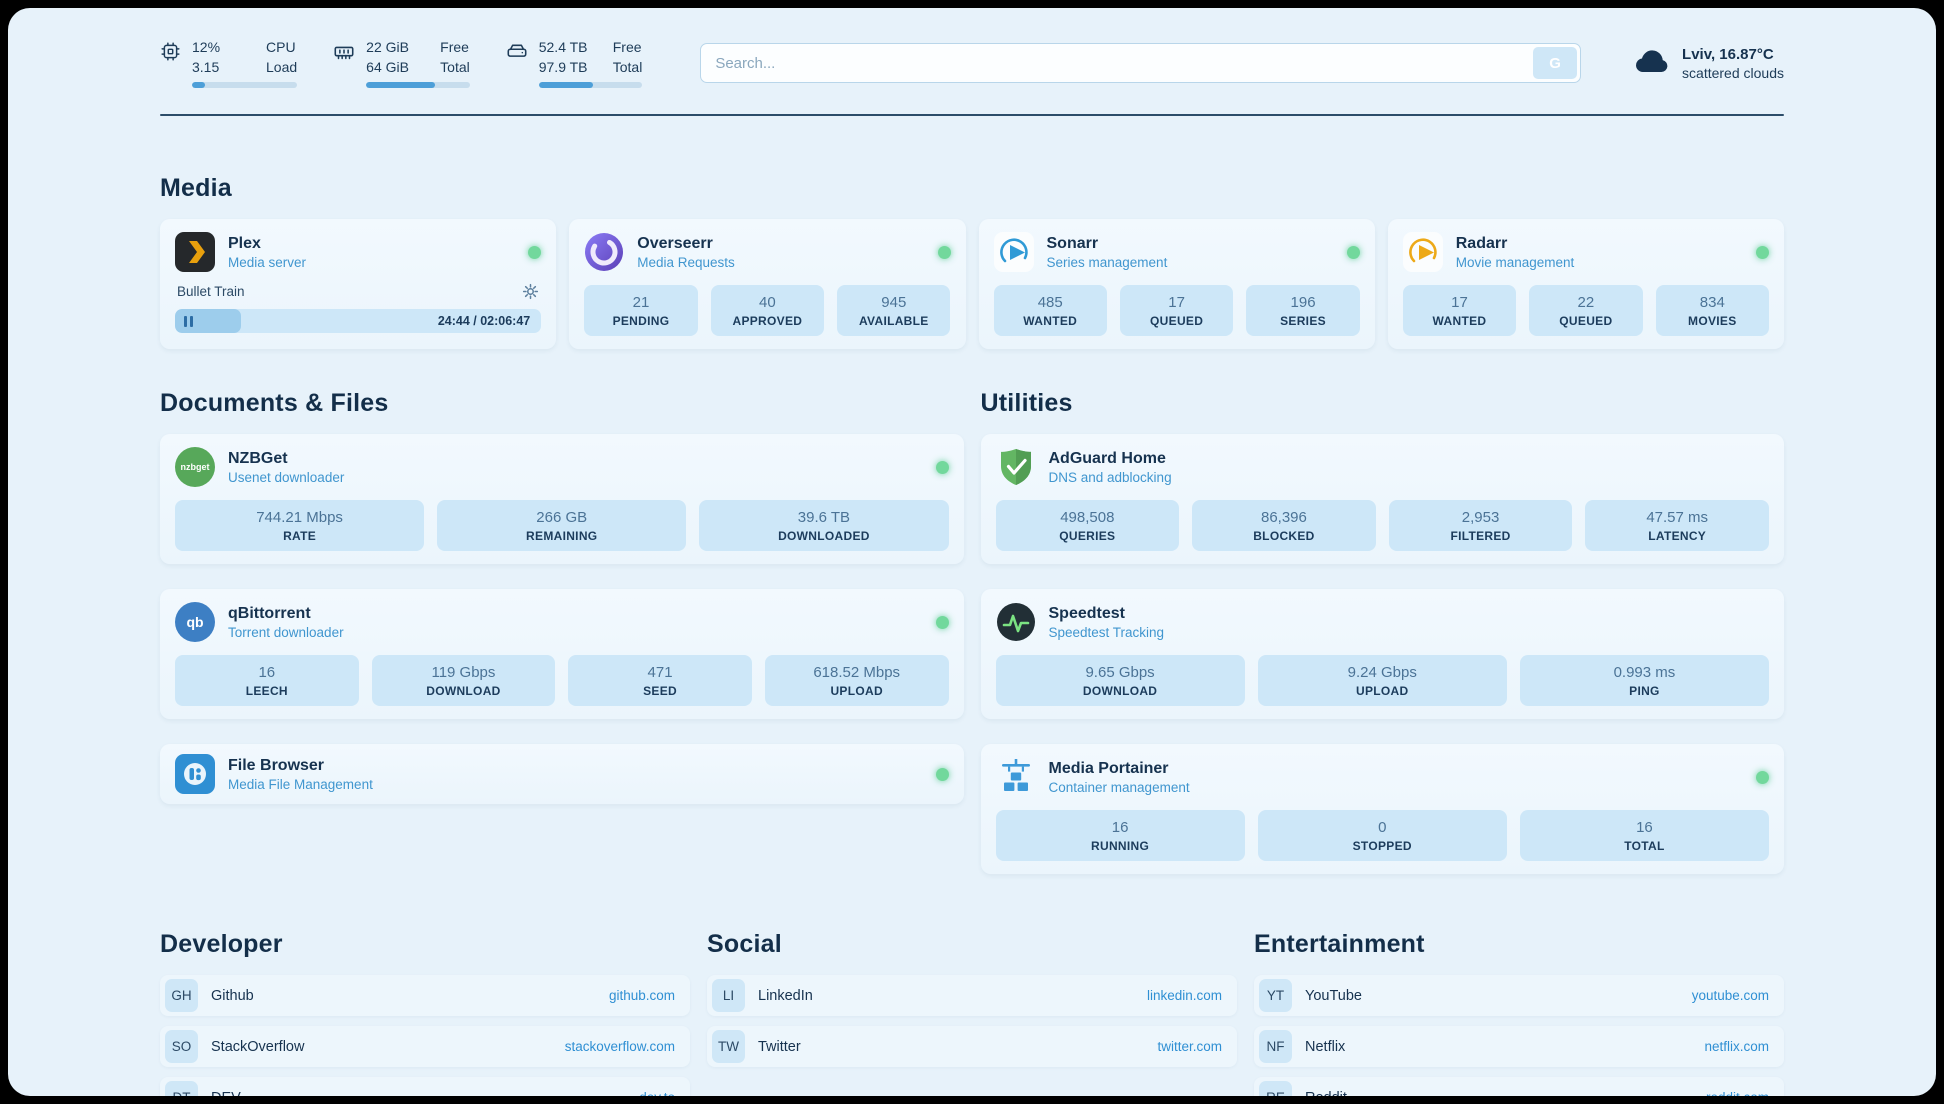  I want to click on bookmark-stackoverflow: SO StackOverflow stackoverflow.com, so click(425, 1047).